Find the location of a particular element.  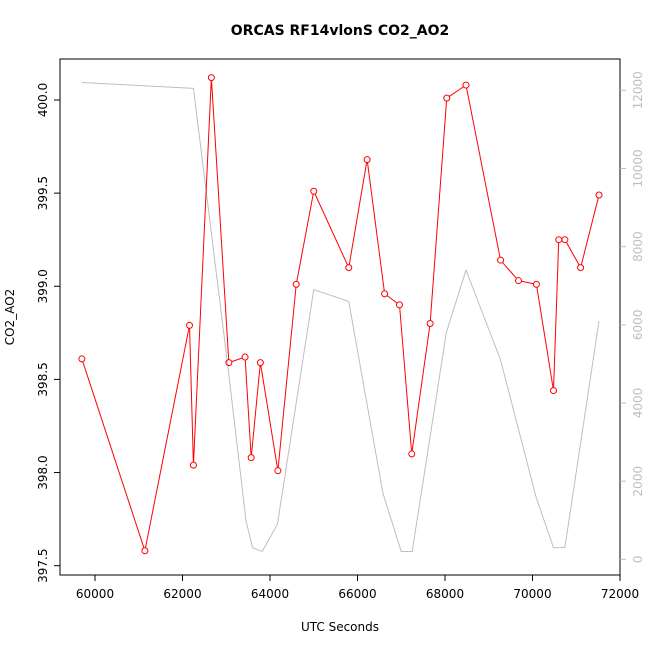

y2-tick-label: 10000 is located at coordinates (638, 168).